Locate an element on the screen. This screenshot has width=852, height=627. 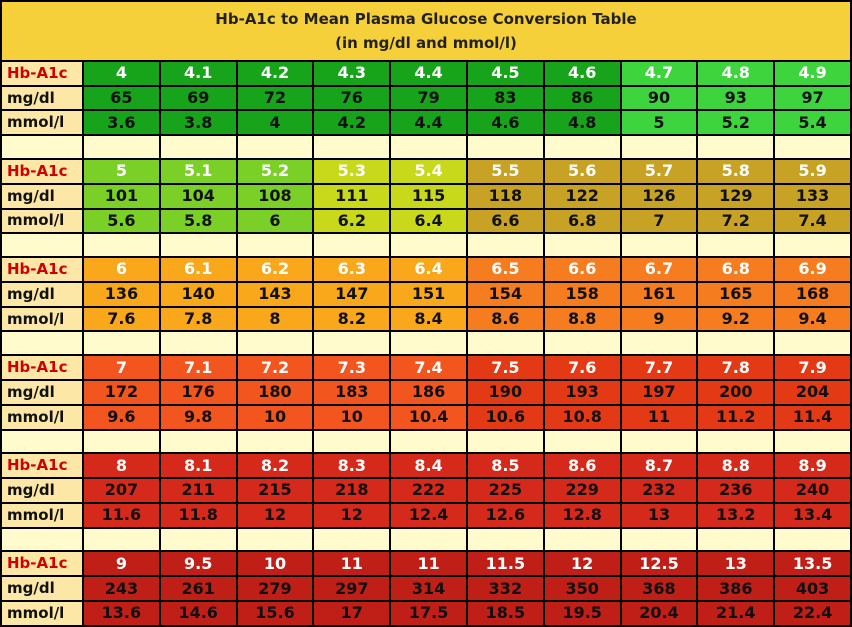
mmol-value-cell: 8.6 is located at coordinates (505, 319).